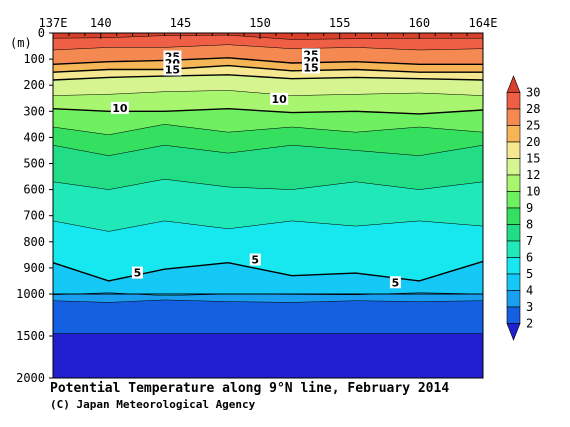 The height and width of the screenshot is (427, 570). I want to click on colorbar-max-arrow, so click(513, 84).